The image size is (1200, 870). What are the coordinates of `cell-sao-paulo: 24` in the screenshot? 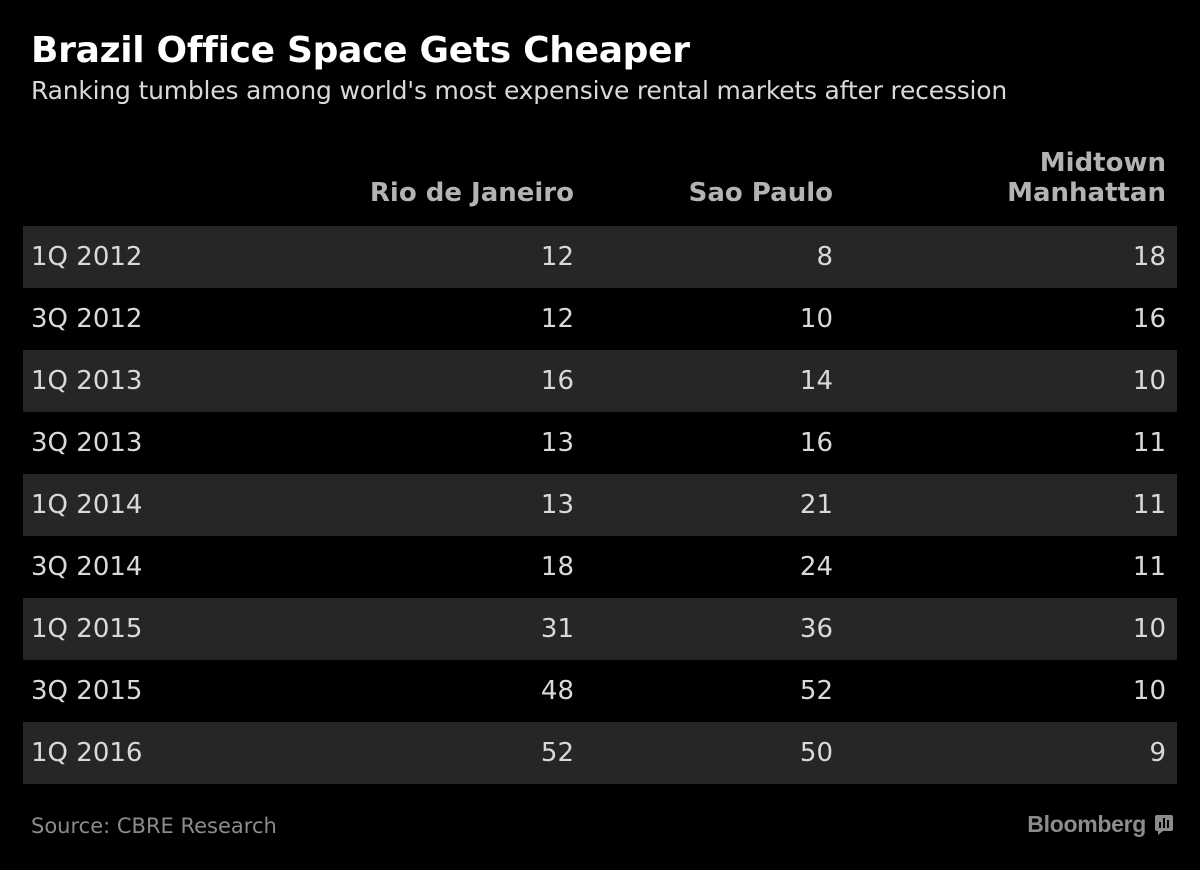 It's located at (816, 567).